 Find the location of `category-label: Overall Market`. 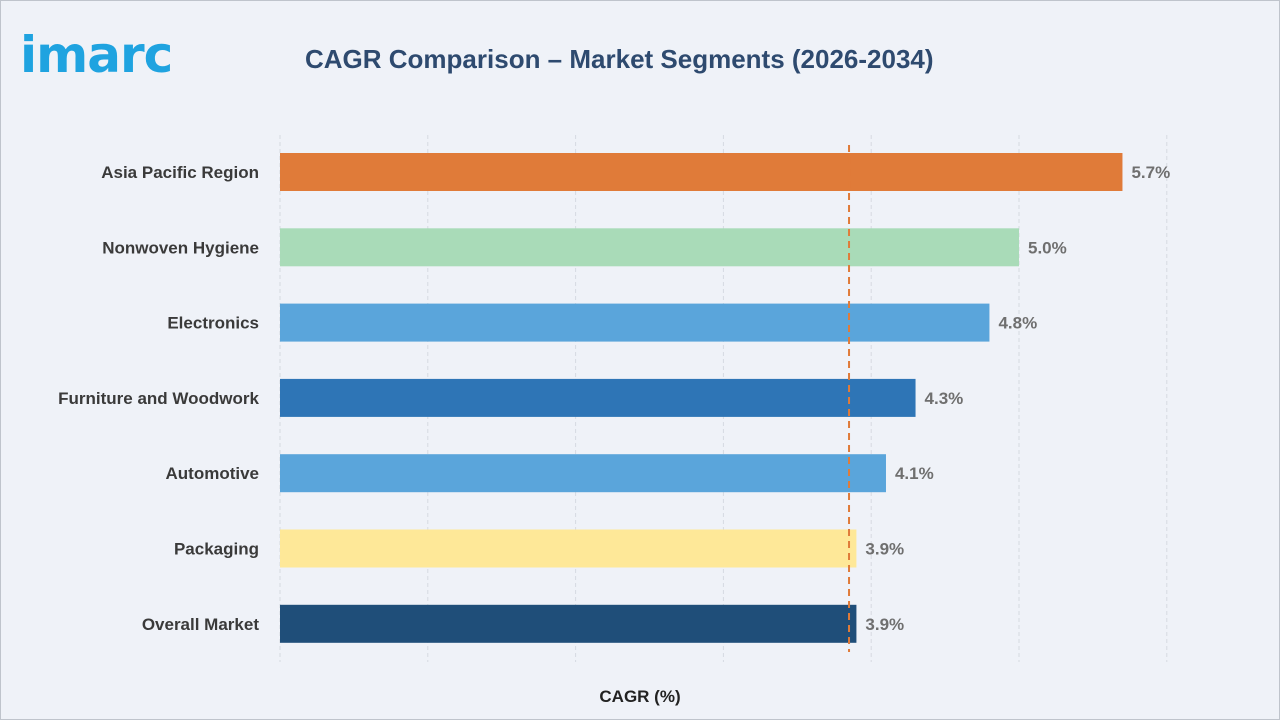

category-label: Overall Market is located at coordinates (201, 624).